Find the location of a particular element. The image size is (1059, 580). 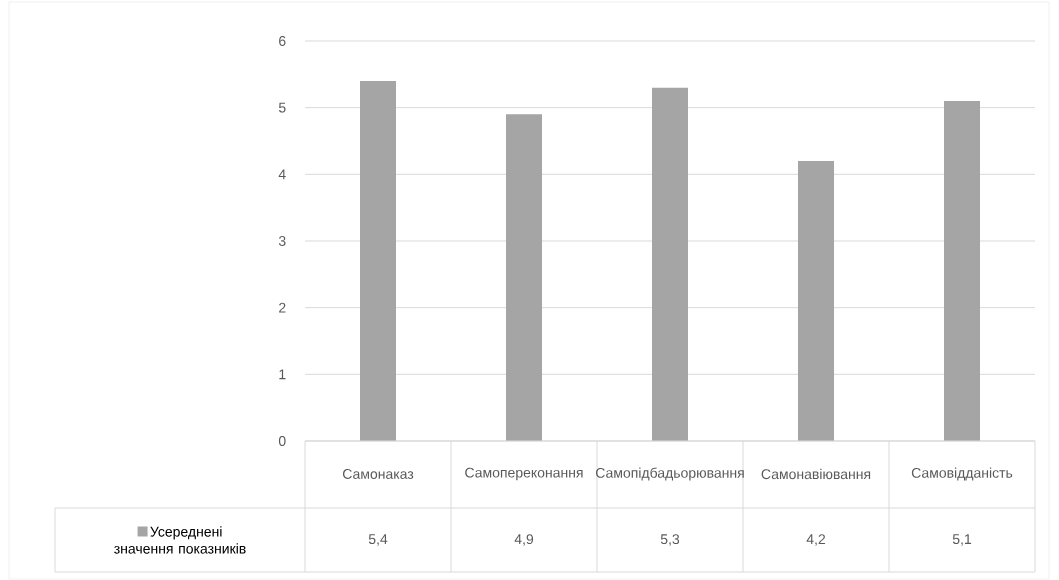

x-tick-label: Самопідбадьорювання is located at coordinates (670, 474).